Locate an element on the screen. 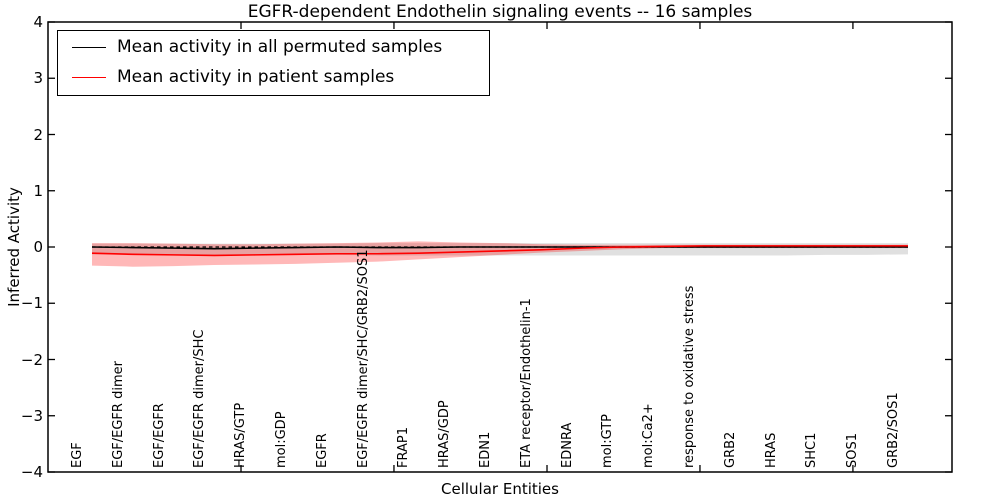 This screenshot has width=1000, height=500. x-tick-label: HRAS is located at coordinates (771, 450).